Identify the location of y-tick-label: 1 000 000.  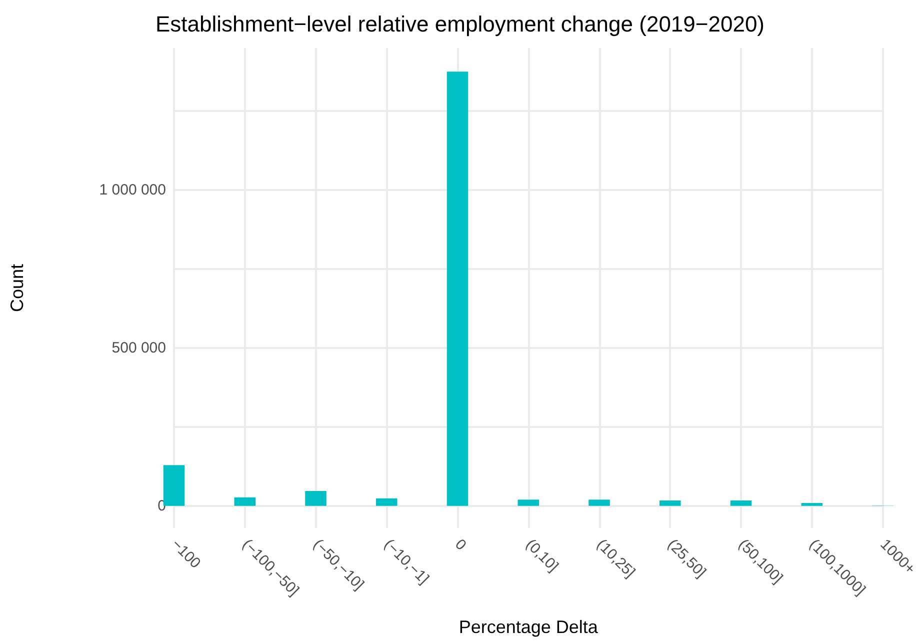
(132, 190).